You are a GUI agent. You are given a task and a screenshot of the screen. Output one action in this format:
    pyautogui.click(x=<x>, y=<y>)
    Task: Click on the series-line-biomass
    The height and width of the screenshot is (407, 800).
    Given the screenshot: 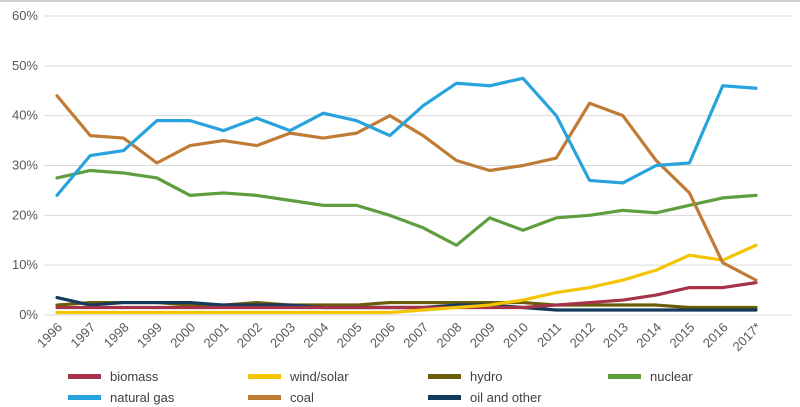 What is the action you would take?
    pyautogui.click(x=406, y=295)
    